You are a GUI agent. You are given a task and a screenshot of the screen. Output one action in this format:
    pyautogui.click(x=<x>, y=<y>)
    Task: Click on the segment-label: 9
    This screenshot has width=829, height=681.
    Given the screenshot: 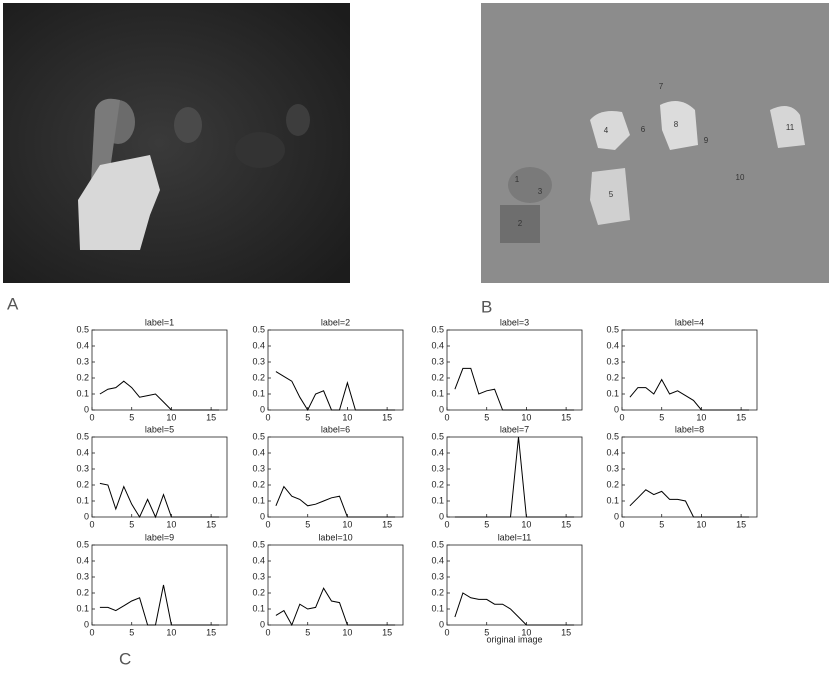 What is the action you would take?
    pyautogui.click(x=706, y=140)
    